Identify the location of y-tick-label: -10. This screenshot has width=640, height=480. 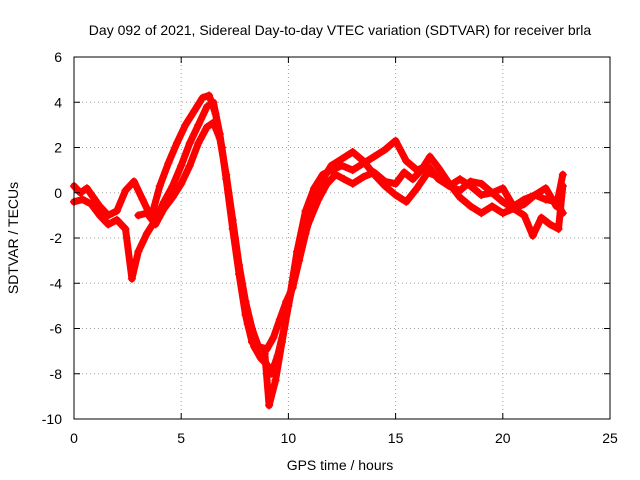
(52, 419).